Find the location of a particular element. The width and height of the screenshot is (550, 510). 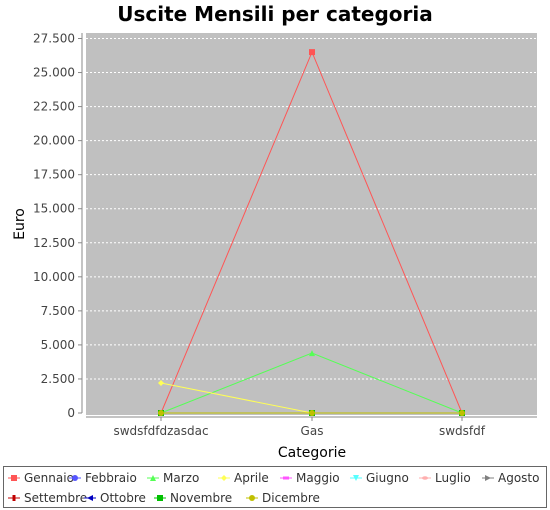

y-tick-label: 5.000 is located at coordinates (58, 345).